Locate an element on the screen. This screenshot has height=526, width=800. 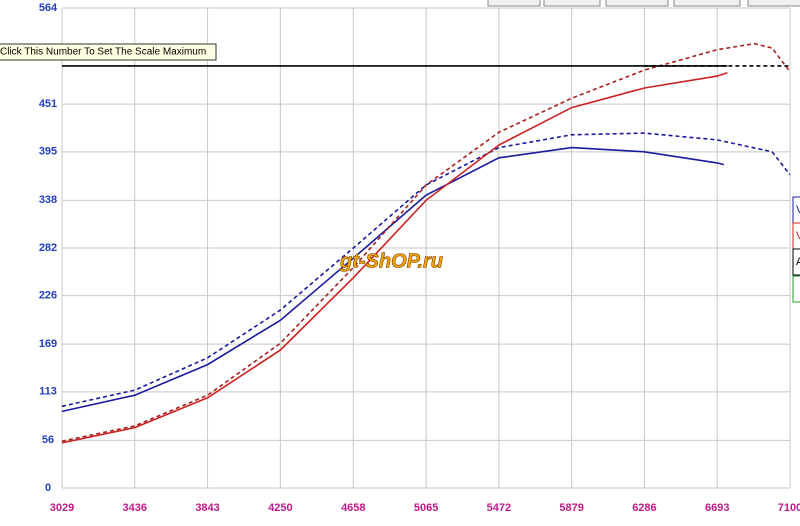
x-tick-label: 6693 is located at coordinates (717, 508).